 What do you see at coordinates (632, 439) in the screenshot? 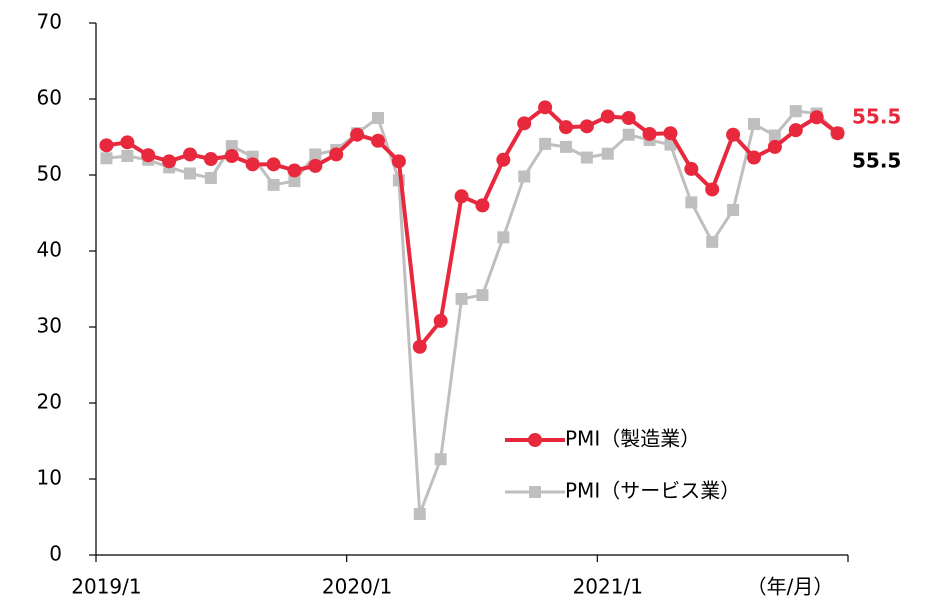
I see `legend-label: PMI（製造業）` at bounding box center [632, 439].